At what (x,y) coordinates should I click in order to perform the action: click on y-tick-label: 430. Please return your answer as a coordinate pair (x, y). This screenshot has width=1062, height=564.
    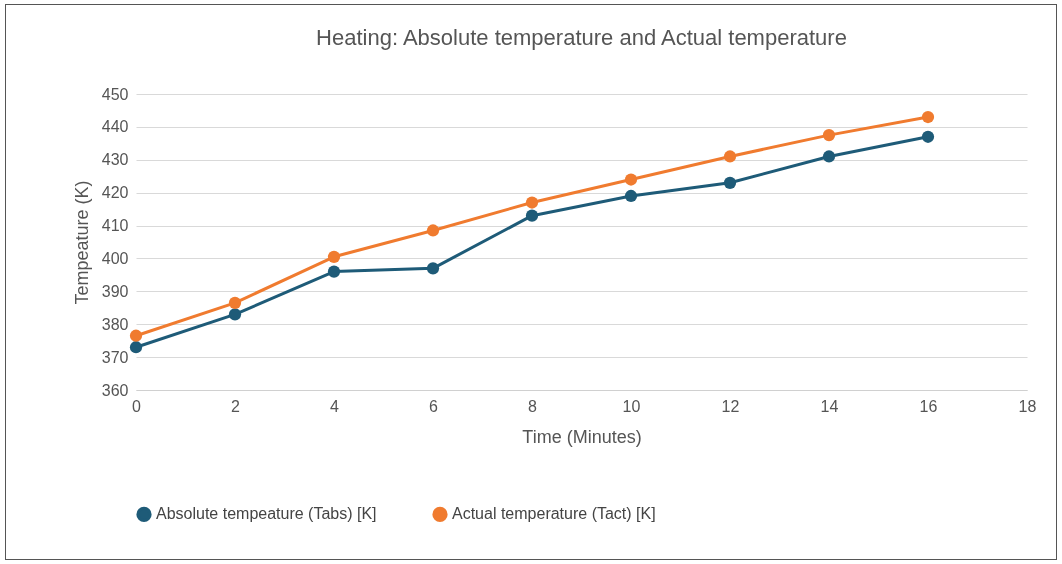
    Looking at the image, I should click on (115, 160).